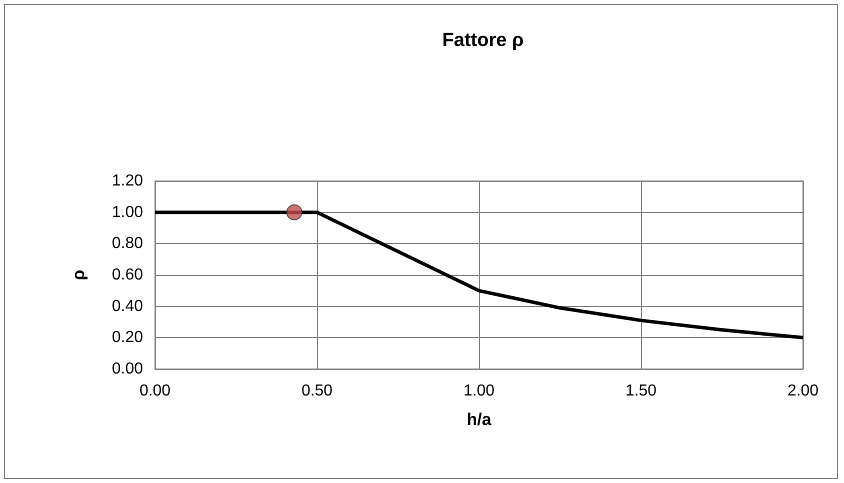  What do you see at coordinates (128, 275) in the screenshot?
I see `y-tick-label: 0.60` at bounding box center [128, 275].